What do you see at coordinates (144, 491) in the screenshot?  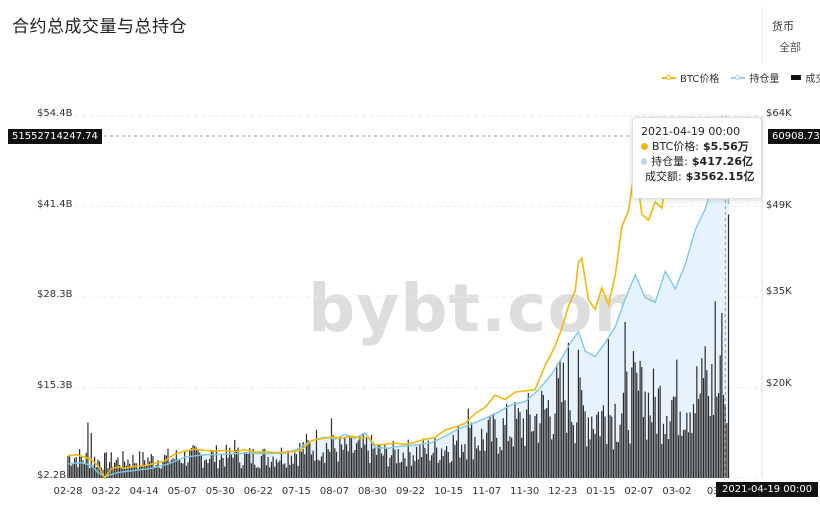 I see `x-tick-label: 04-14` at bounding box center [144, 491].